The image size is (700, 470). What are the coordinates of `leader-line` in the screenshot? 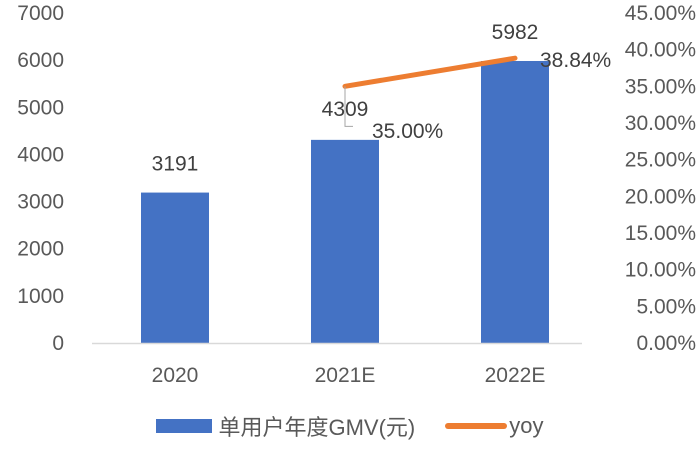 It's located at (348, 106).